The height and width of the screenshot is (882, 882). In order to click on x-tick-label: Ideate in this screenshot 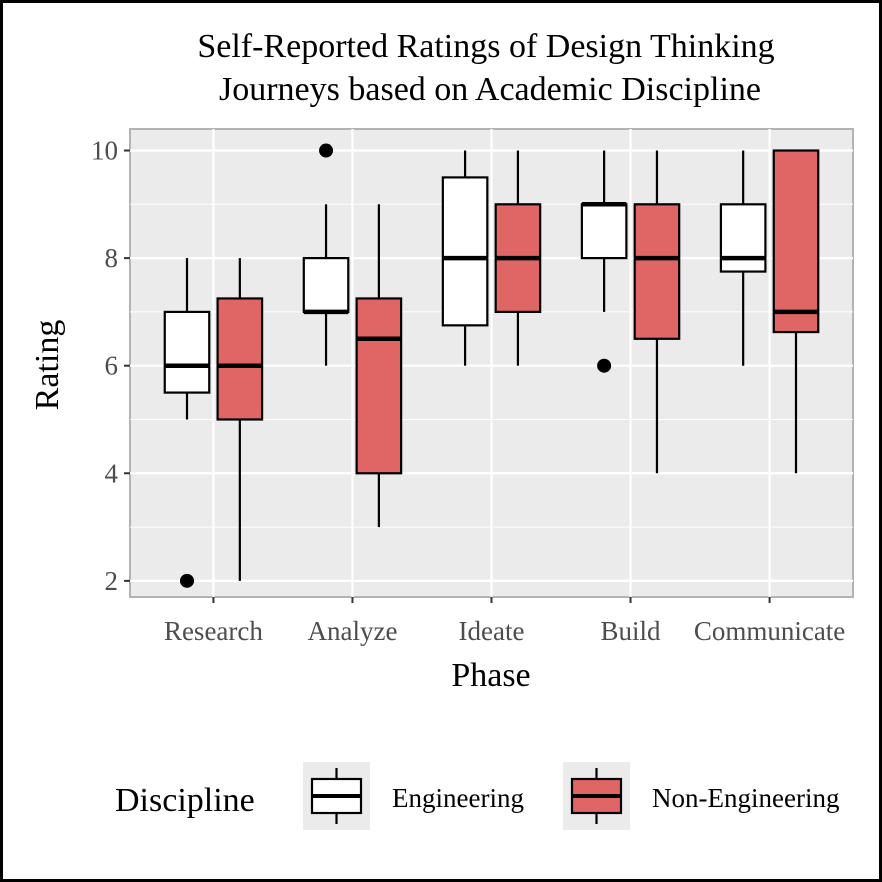, I will do `click(492, 631)`.